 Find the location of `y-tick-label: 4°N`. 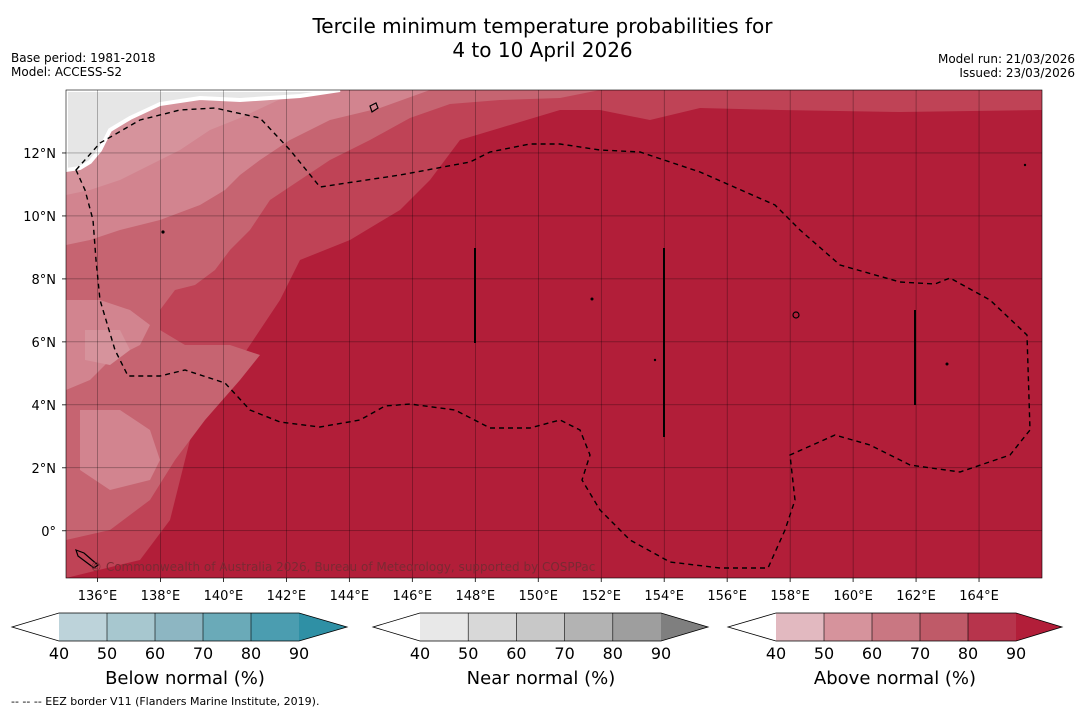

y-tick-label: 4°N is located at coordinates (44, 406).